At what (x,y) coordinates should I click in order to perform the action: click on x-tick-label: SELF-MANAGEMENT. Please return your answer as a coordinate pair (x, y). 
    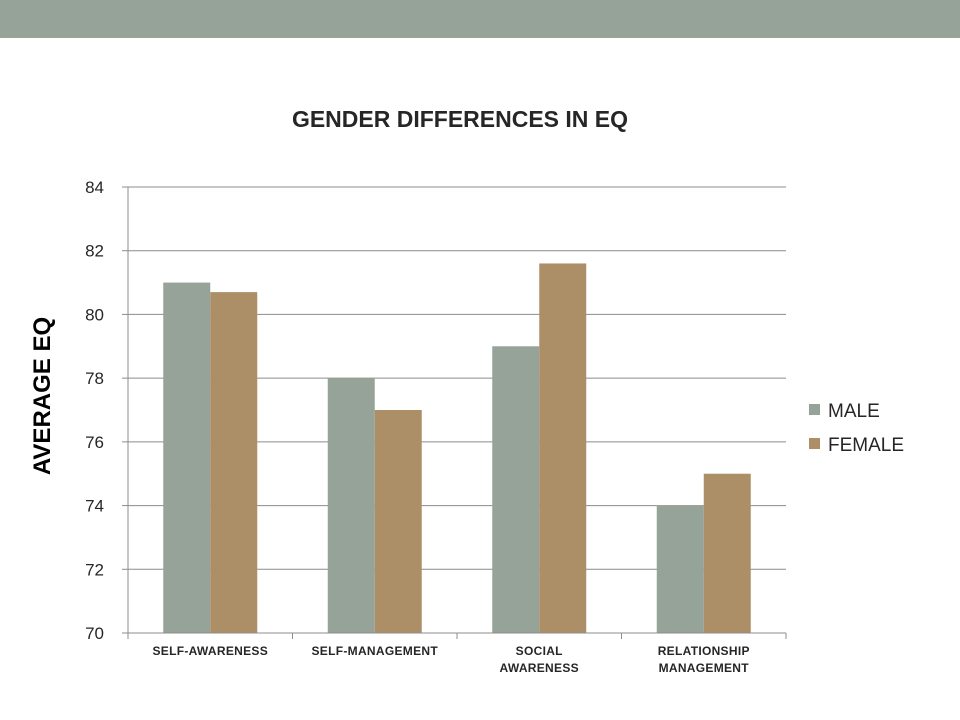
    Looking at the image, I should click on (375, 651).